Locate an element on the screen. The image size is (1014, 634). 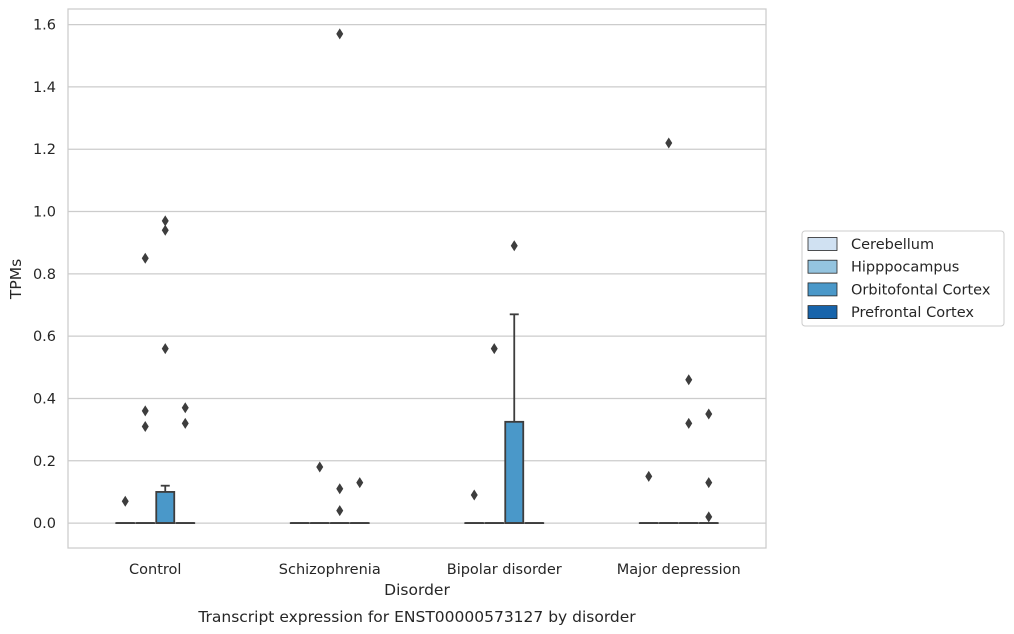
legend-frame is located at coordinates (903, 278).